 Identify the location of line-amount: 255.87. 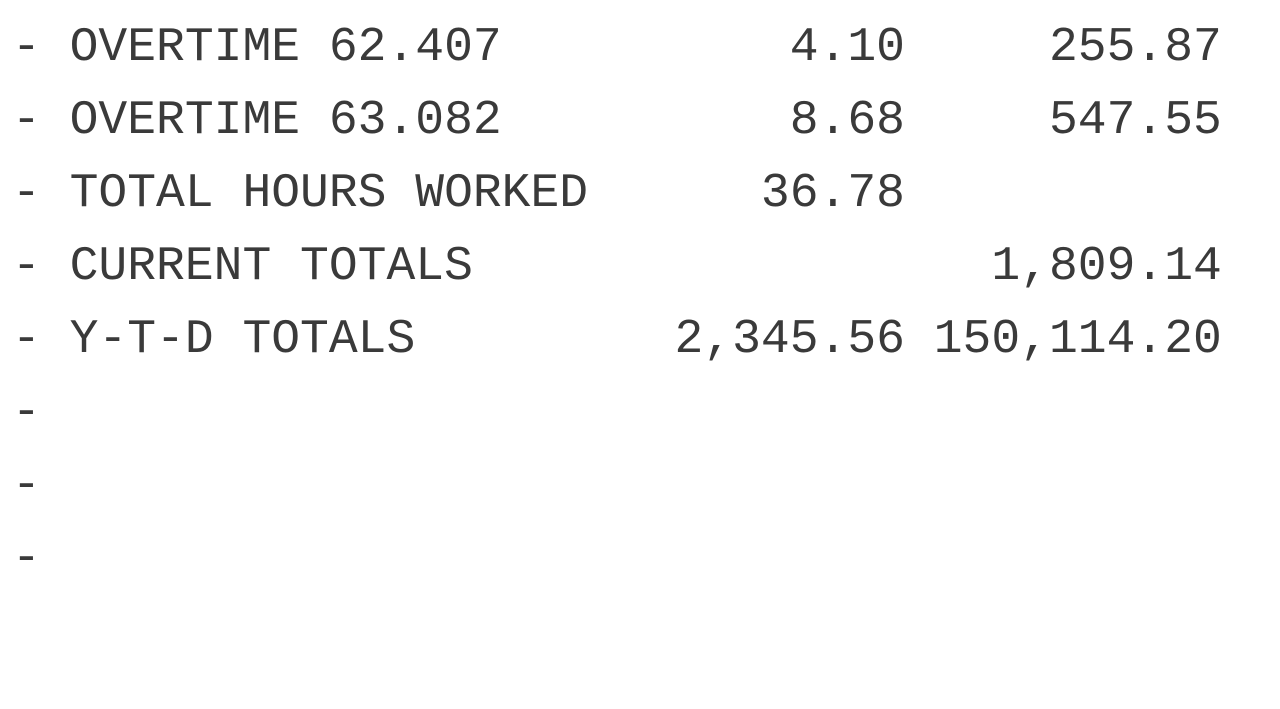
(1135, 48).